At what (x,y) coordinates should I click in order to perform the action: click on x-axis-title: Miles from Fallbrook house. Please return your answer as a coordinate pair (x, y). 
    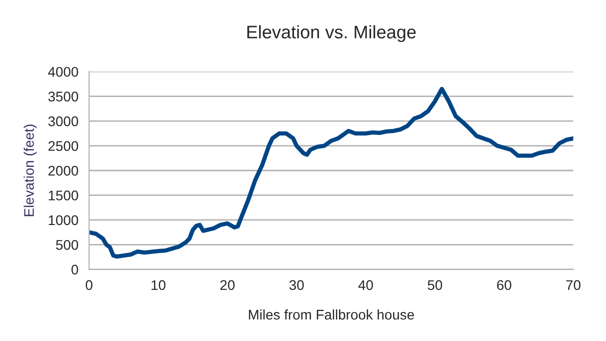
    Looking at the image, I should click on (331, 314).